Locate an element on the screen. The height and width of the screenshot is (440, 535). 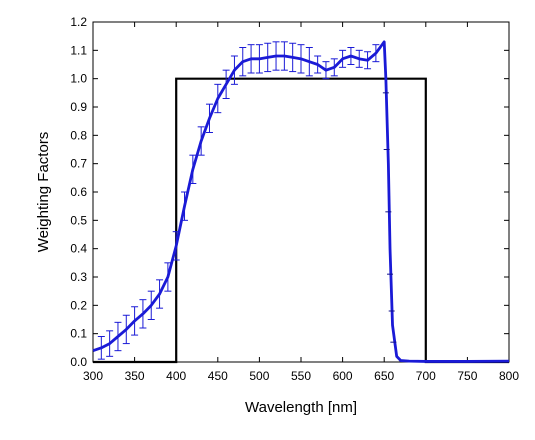
x-tick-label: 350 is located at coordinates (135, 376).